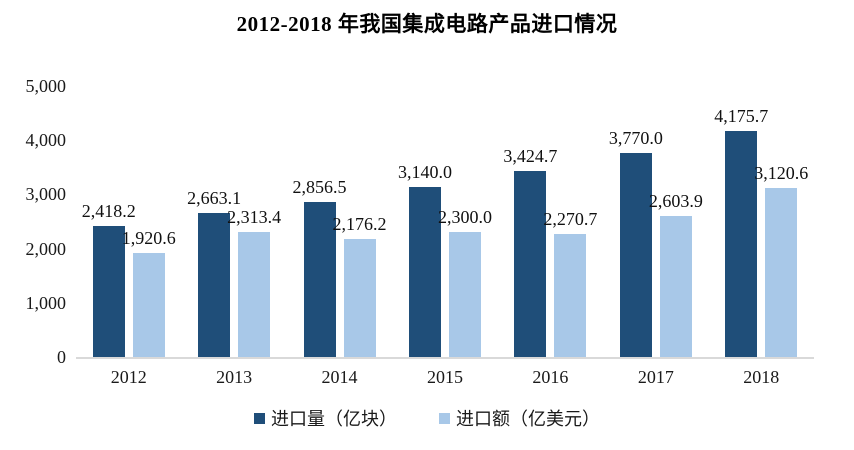 The width and height of the screenshot is (854, 450). I want to click on bar-value-label-import-value-2017: 2,603.9, so click(675, 200).